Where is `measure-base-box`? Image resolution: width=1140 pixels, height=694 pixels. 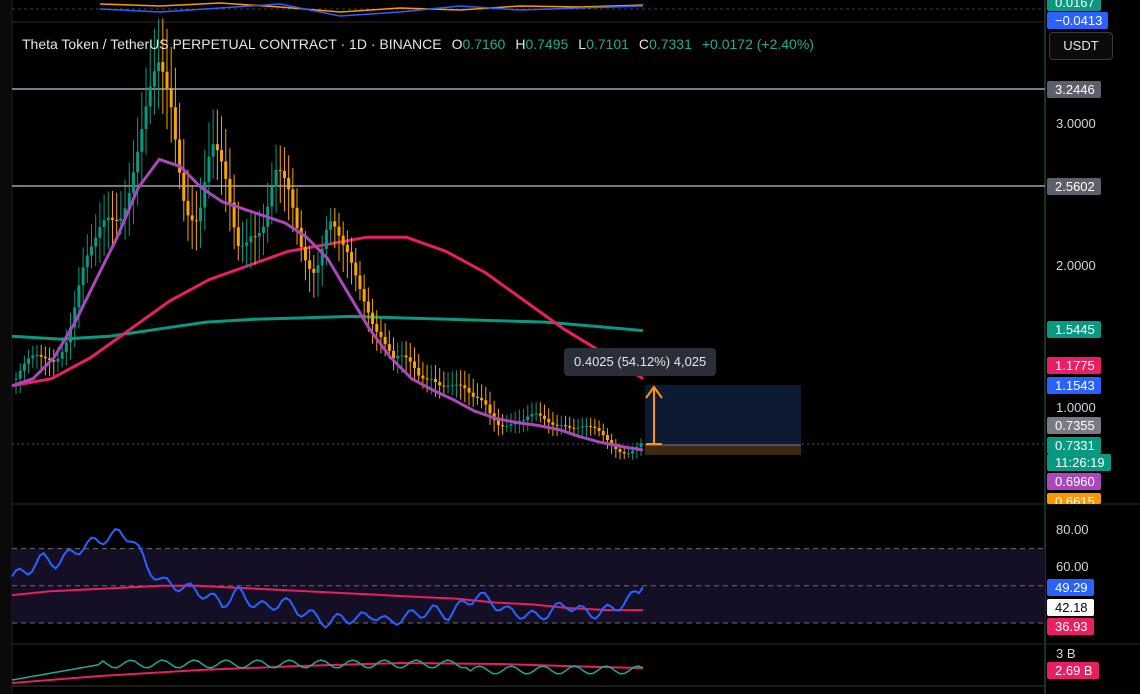 measure-base-box is located at coordinates (723, 450).